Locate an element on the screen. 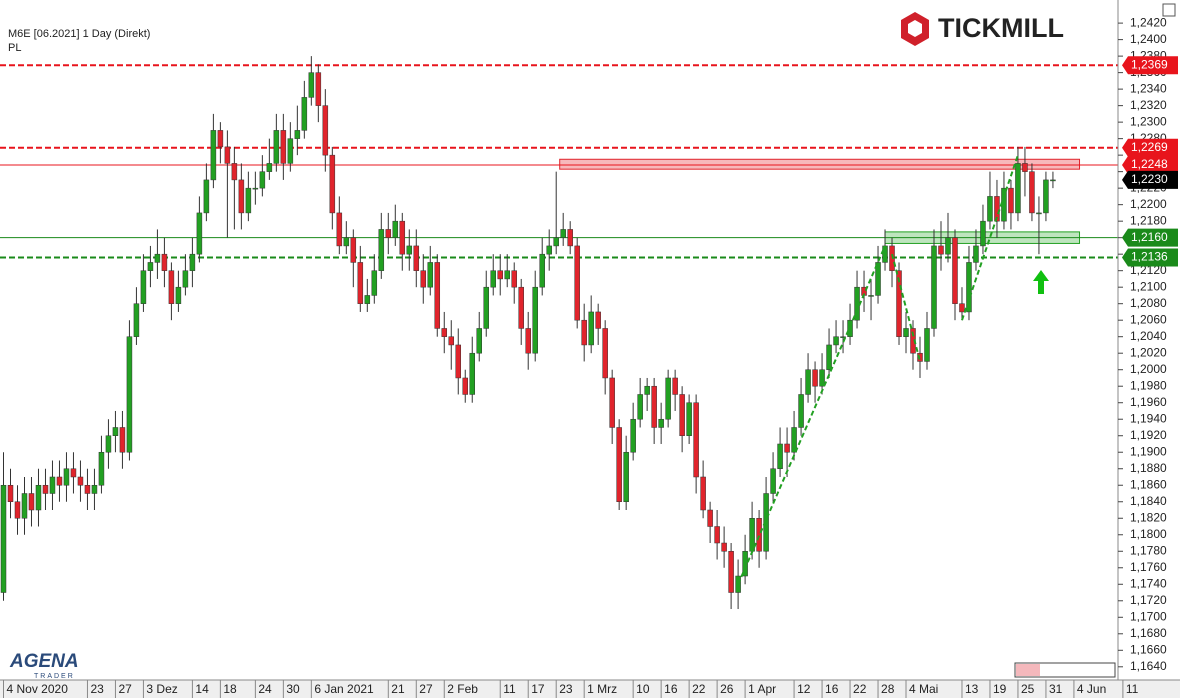 The height and width of the screenshot is (698, 1180). y-tick-label: 1,1740 is located at coordinates (1148, 583).